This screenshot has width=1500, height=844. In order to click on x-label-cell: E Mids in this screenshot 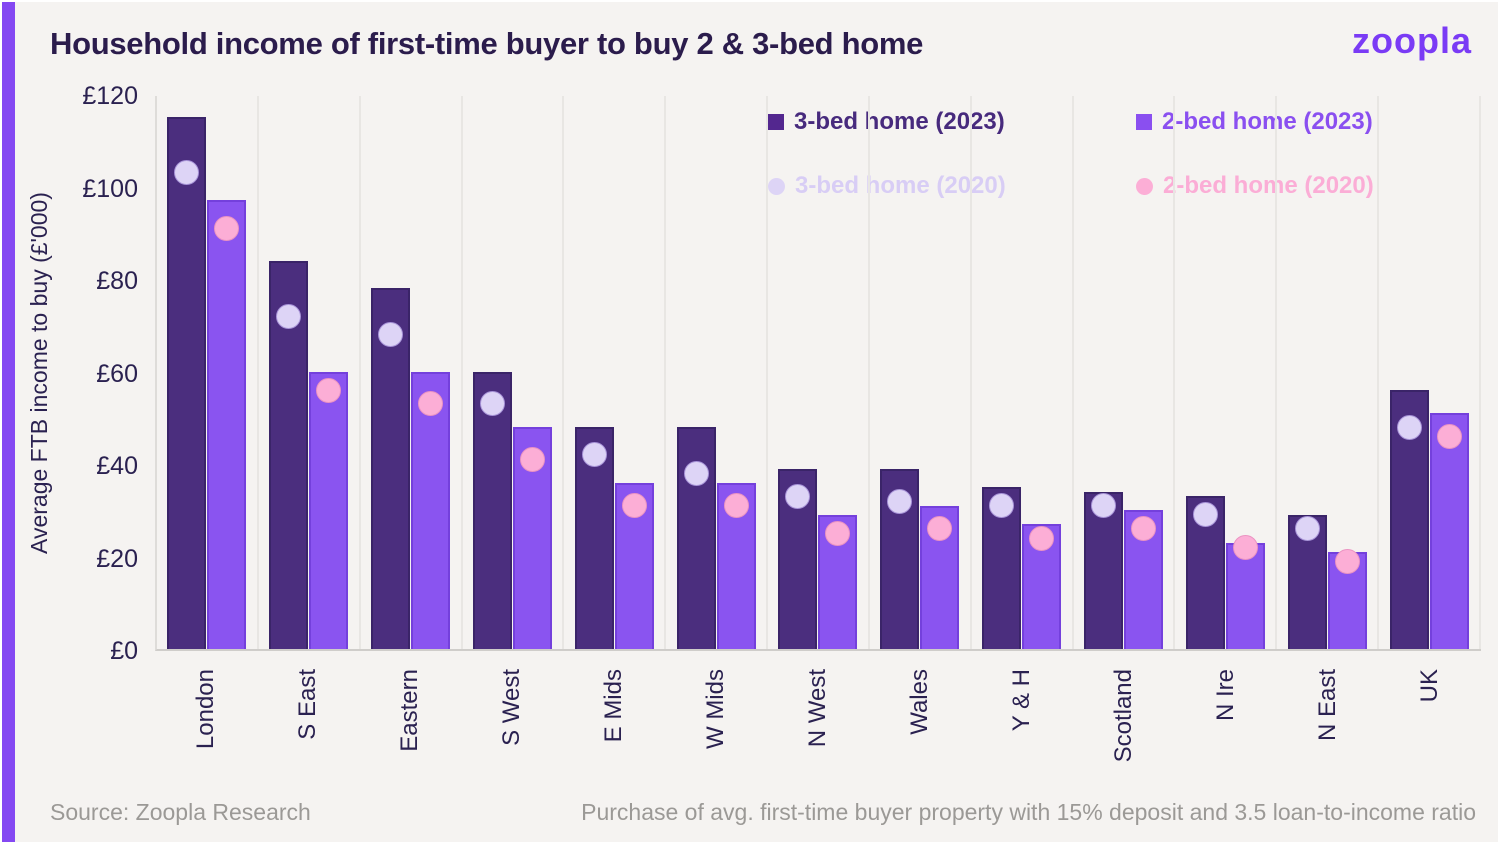, I will do `click(614, 731)`.